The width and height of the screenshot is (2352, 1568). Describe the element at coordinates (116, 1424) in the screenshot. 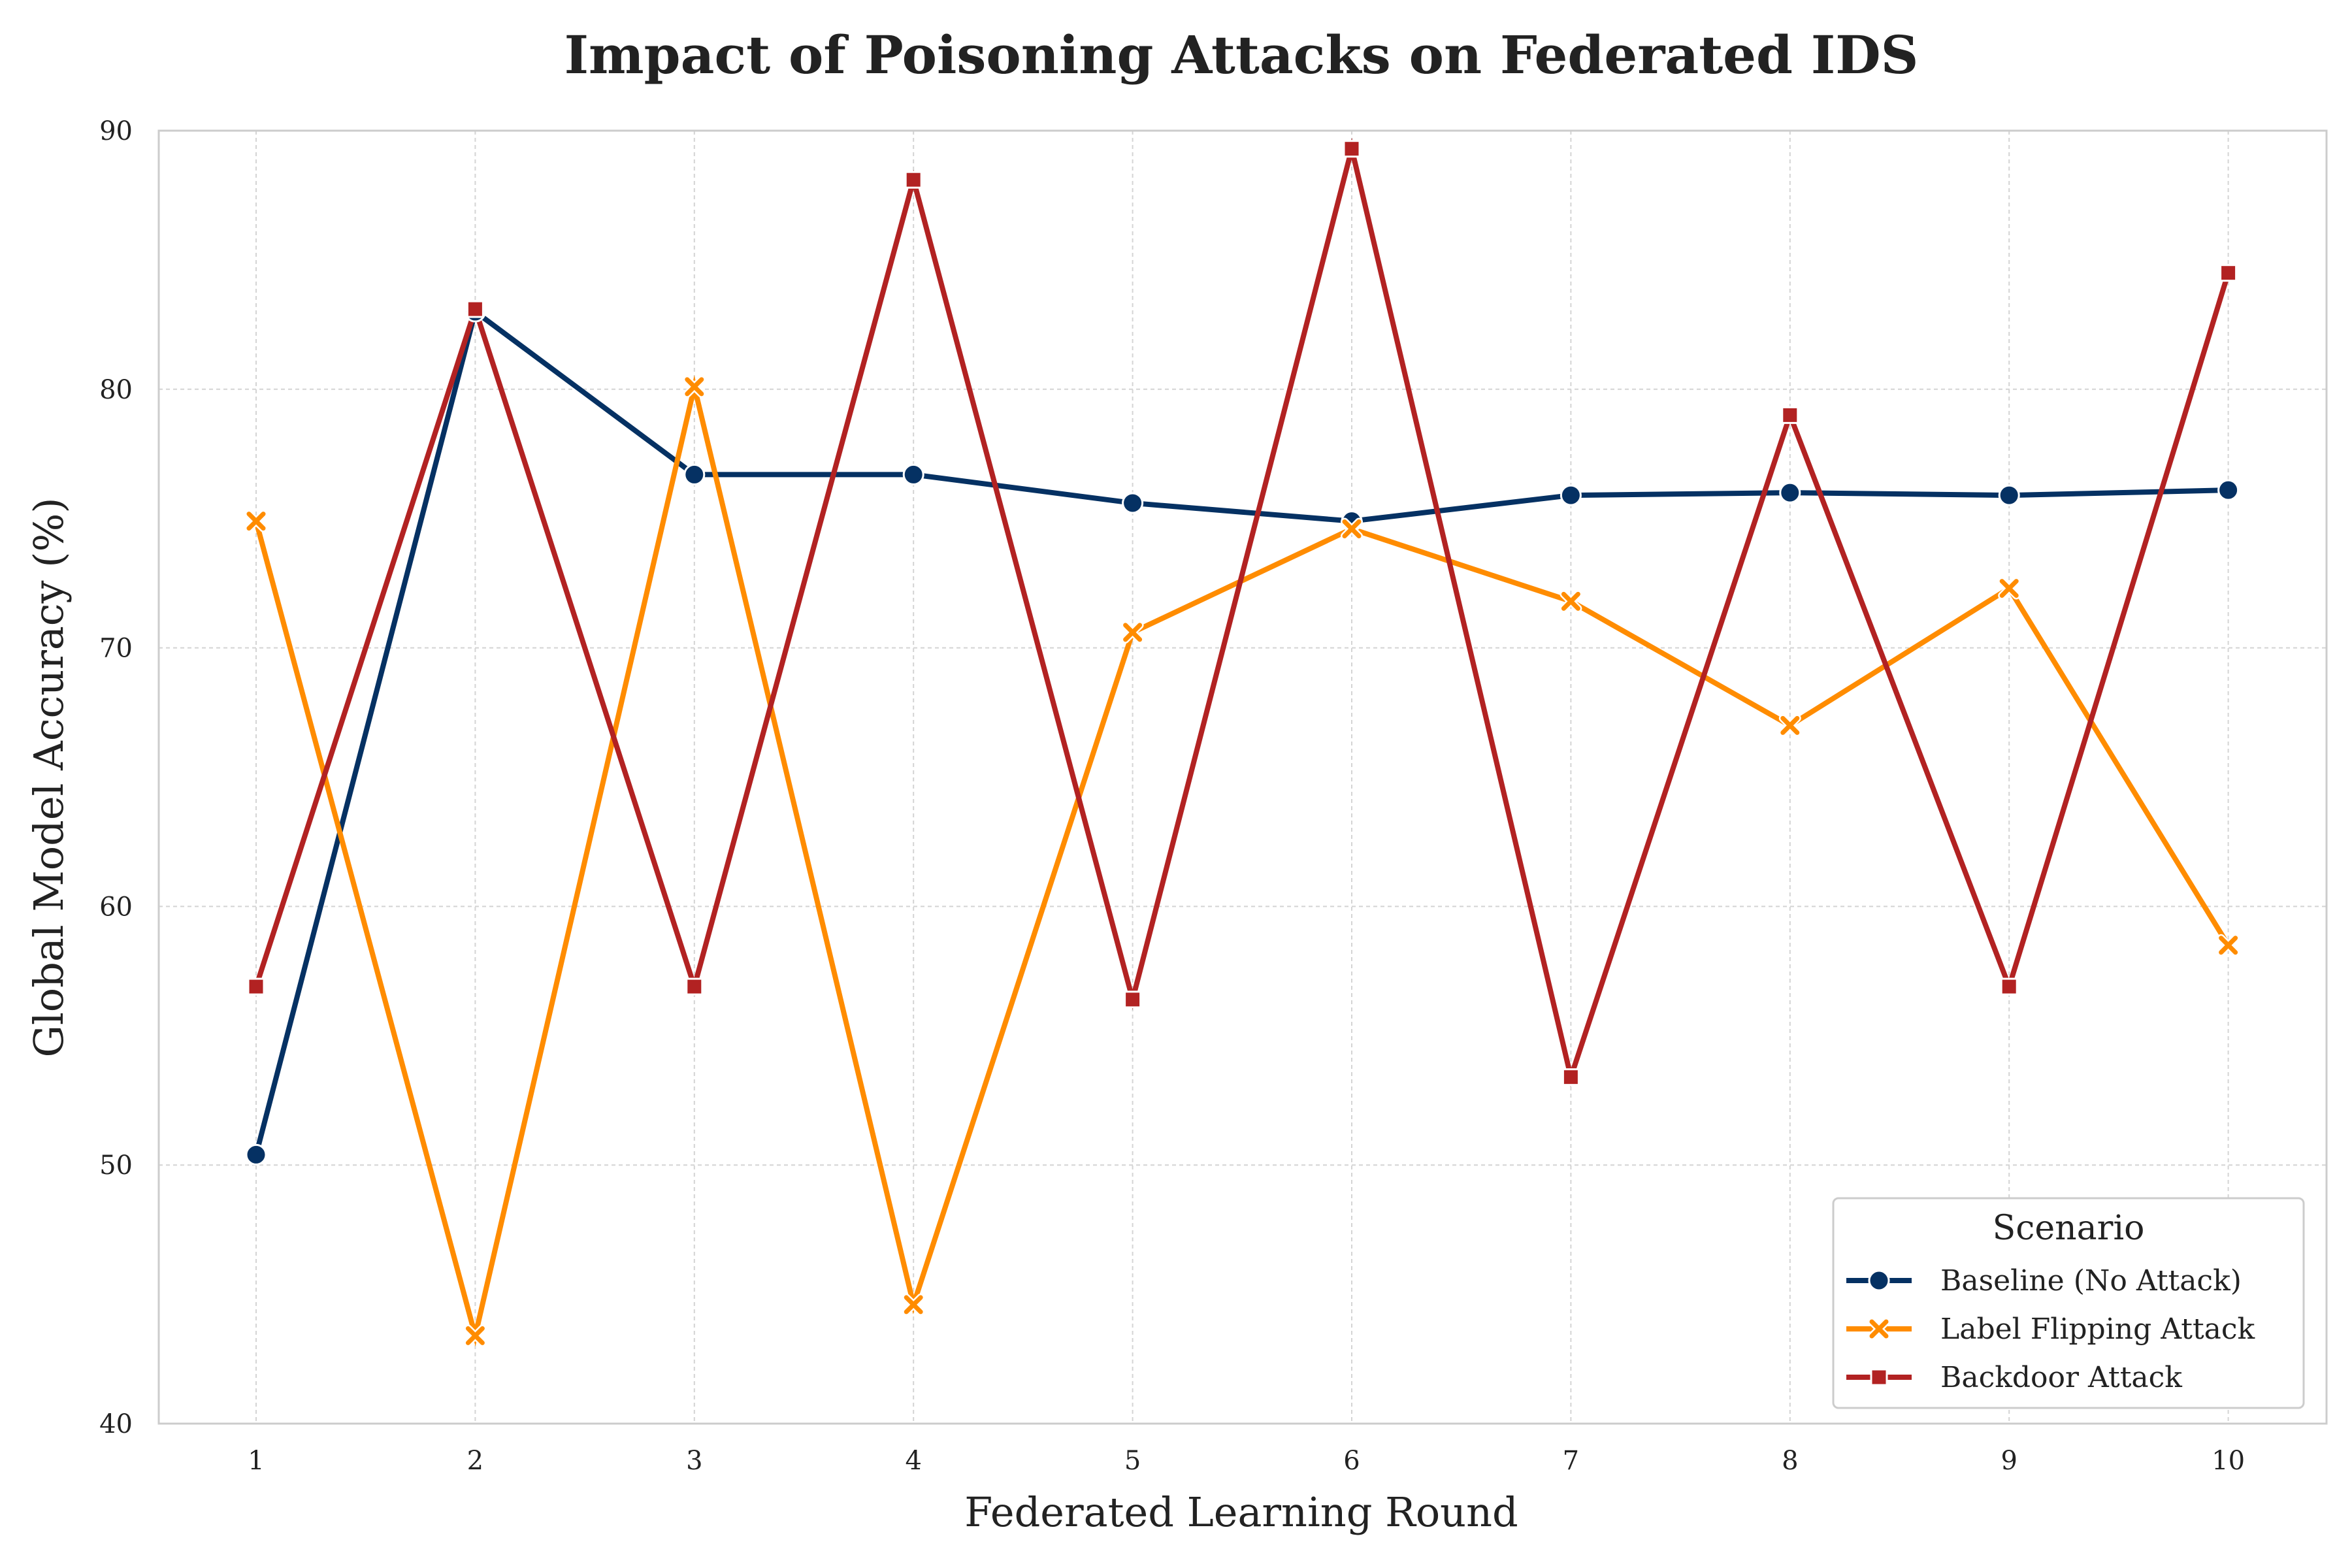

I see `y-tick-label: 40` at that location.